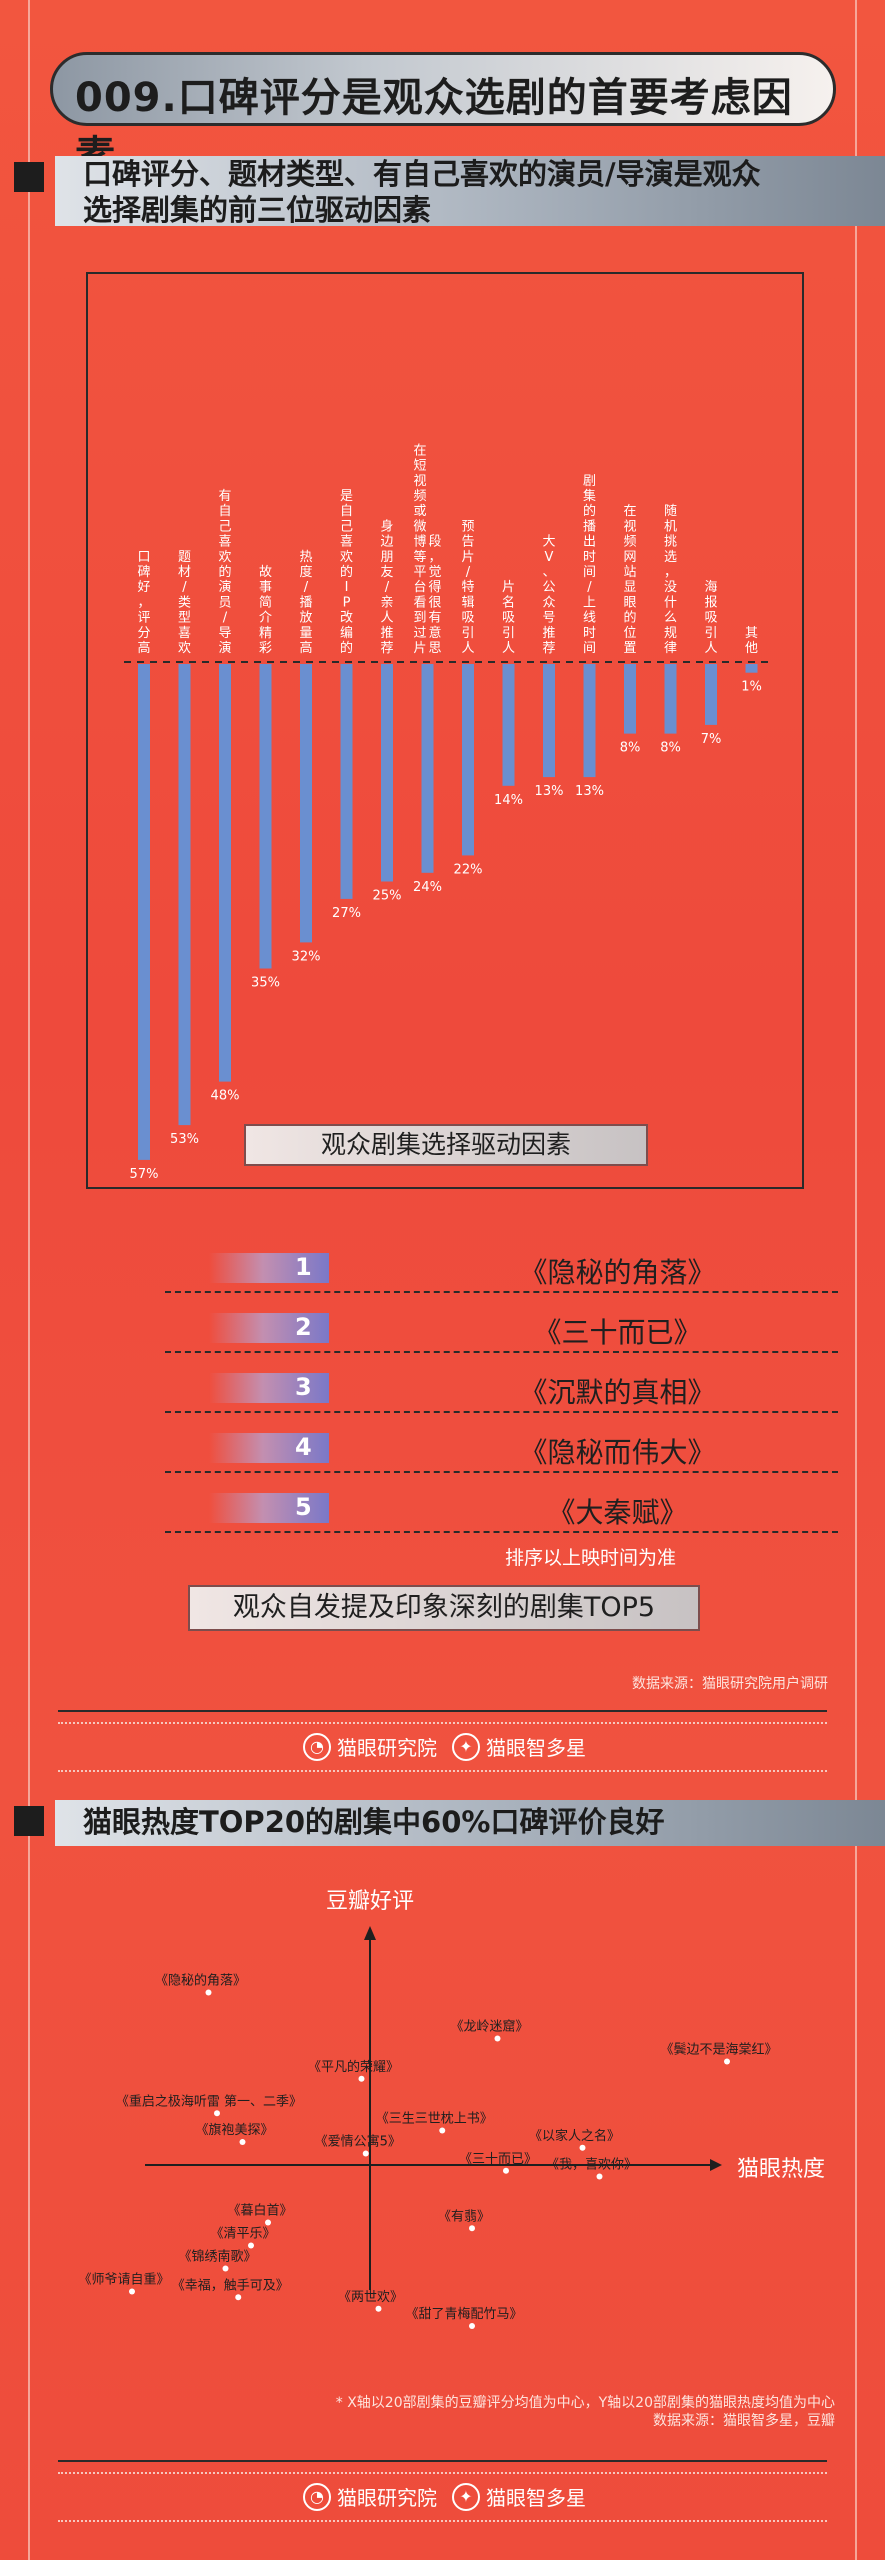 This screenshot has height=2560, width=885. What do you see at coordinates (670, 526) in the screenshot?
I see `category-label-char: 机` at bounding box center [670, 526].